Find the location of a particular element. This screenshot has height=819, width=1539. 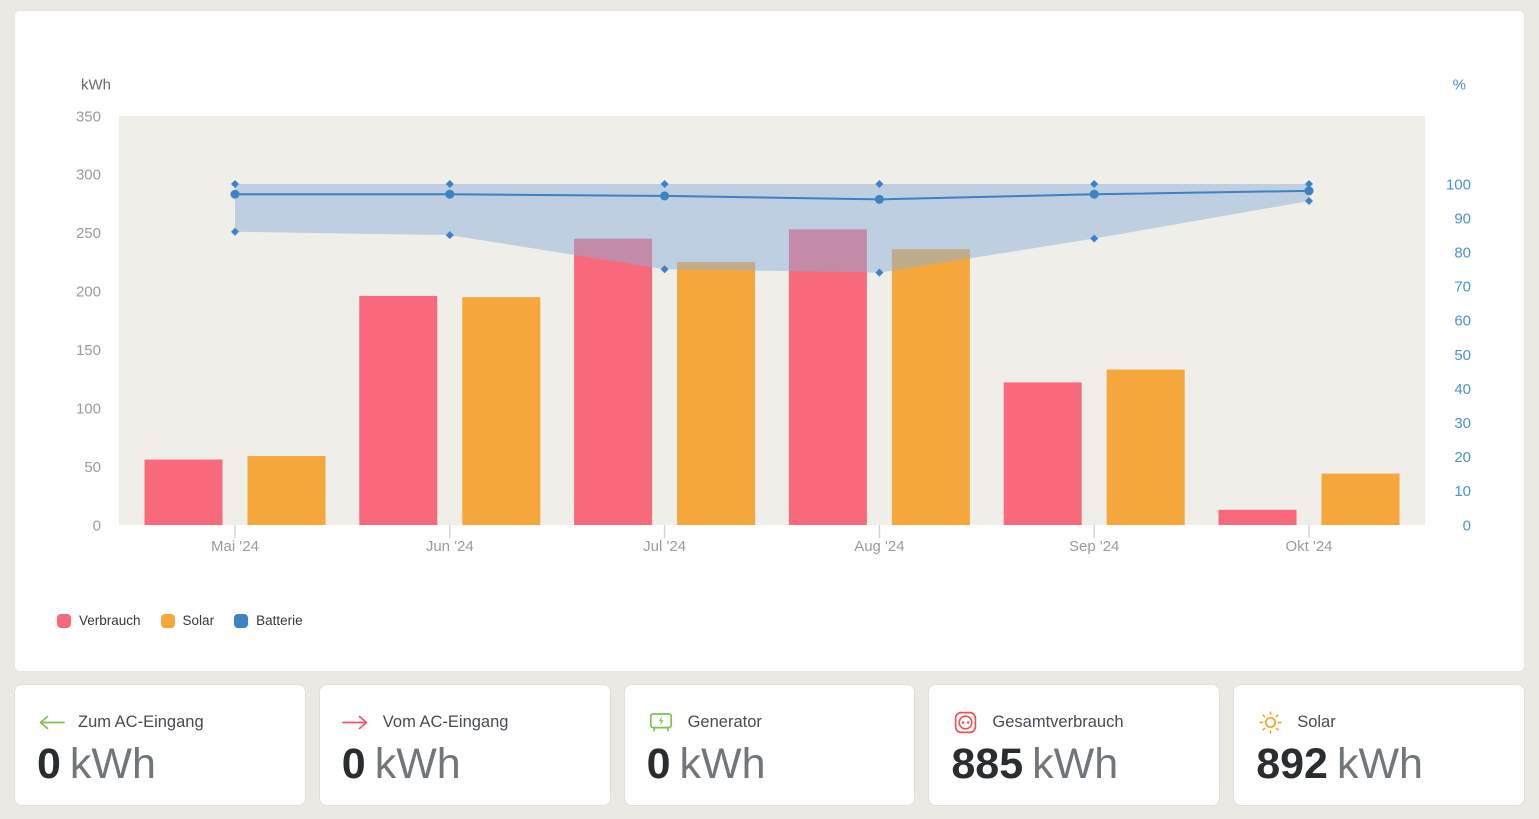

x-label-2: Jul '24 is located at coordinates (664, 546).